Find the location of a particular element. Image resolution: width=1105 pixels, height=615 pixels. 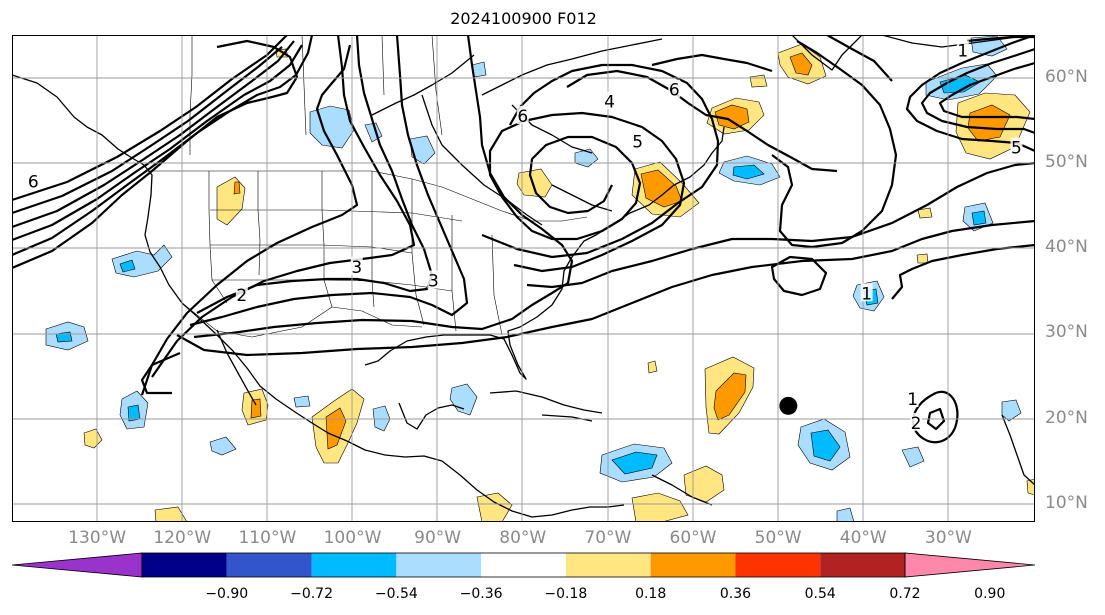

colorbar-tick: 0.36 is located at coordinates (735, 594).